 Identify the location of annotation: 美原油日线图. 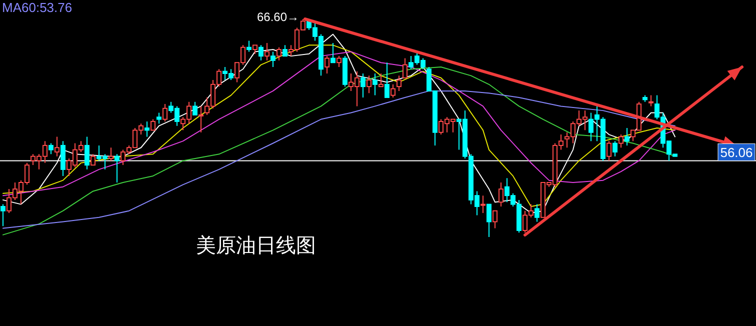
(256, 245).